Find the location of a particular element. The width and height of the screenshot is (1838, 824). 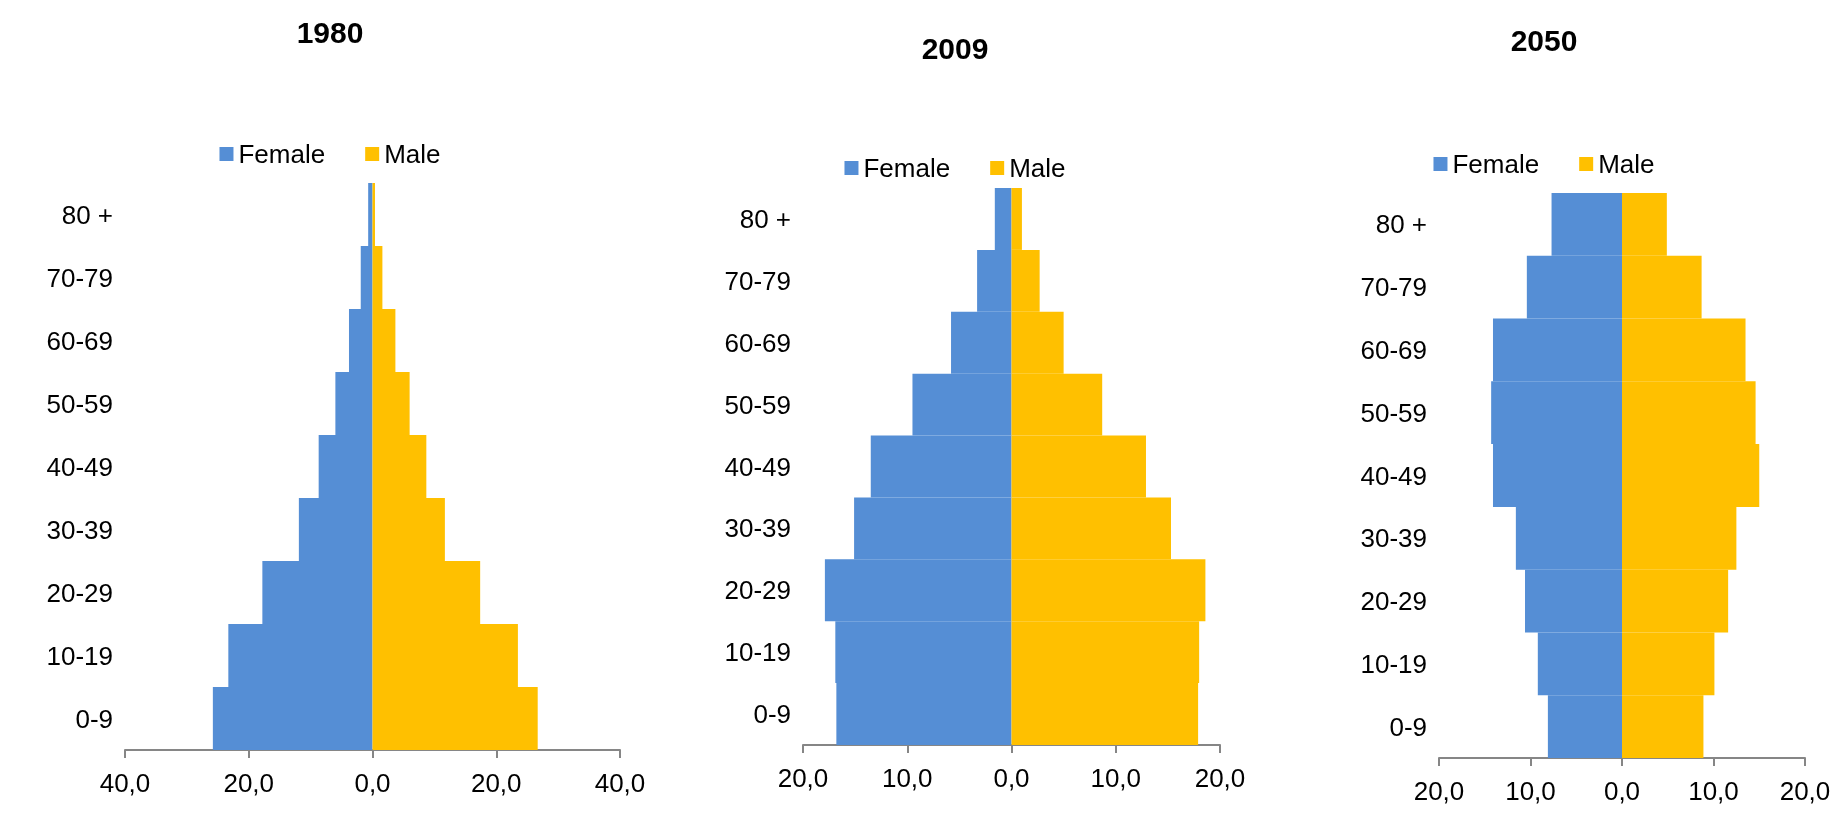

chart-title: 2050 is located at coordinates (1544, 40).